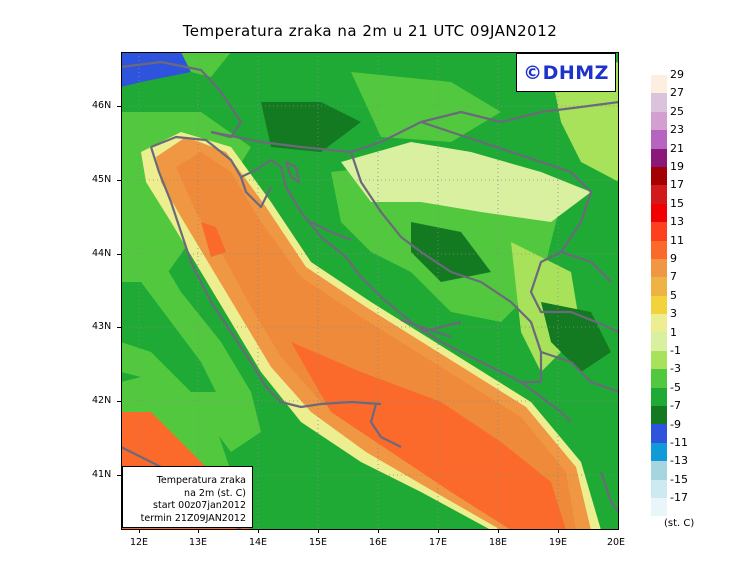 The image size is (740, 582). Describe the element at coordinates (677, 185) in the screenshot. I see `legend-label: 17` at that location.